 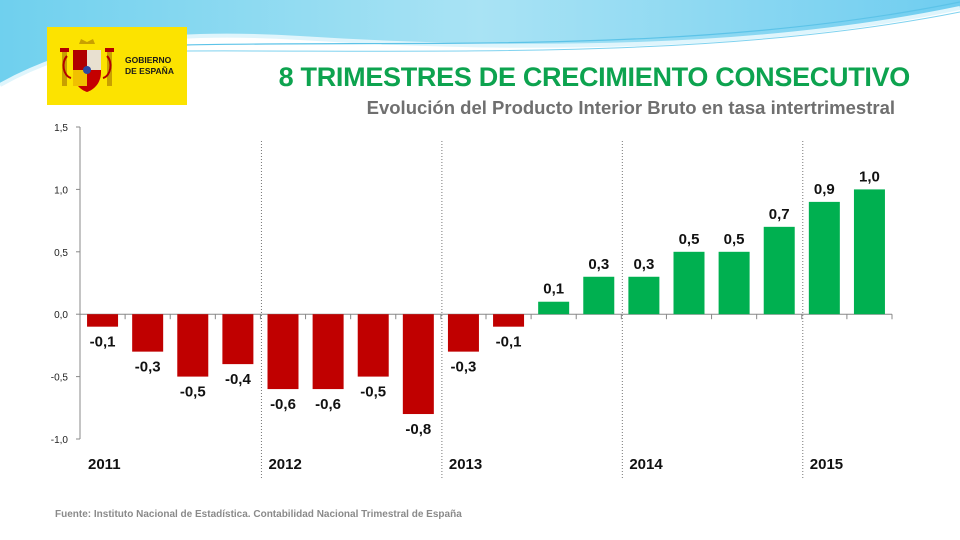 What do you see at coordinates (594, 77) in the screenshot?
I see `page-title: 8 TRIMESTRES DE CRECIMIENTO CONSECUTIVO` at bounding box center [594, 77].